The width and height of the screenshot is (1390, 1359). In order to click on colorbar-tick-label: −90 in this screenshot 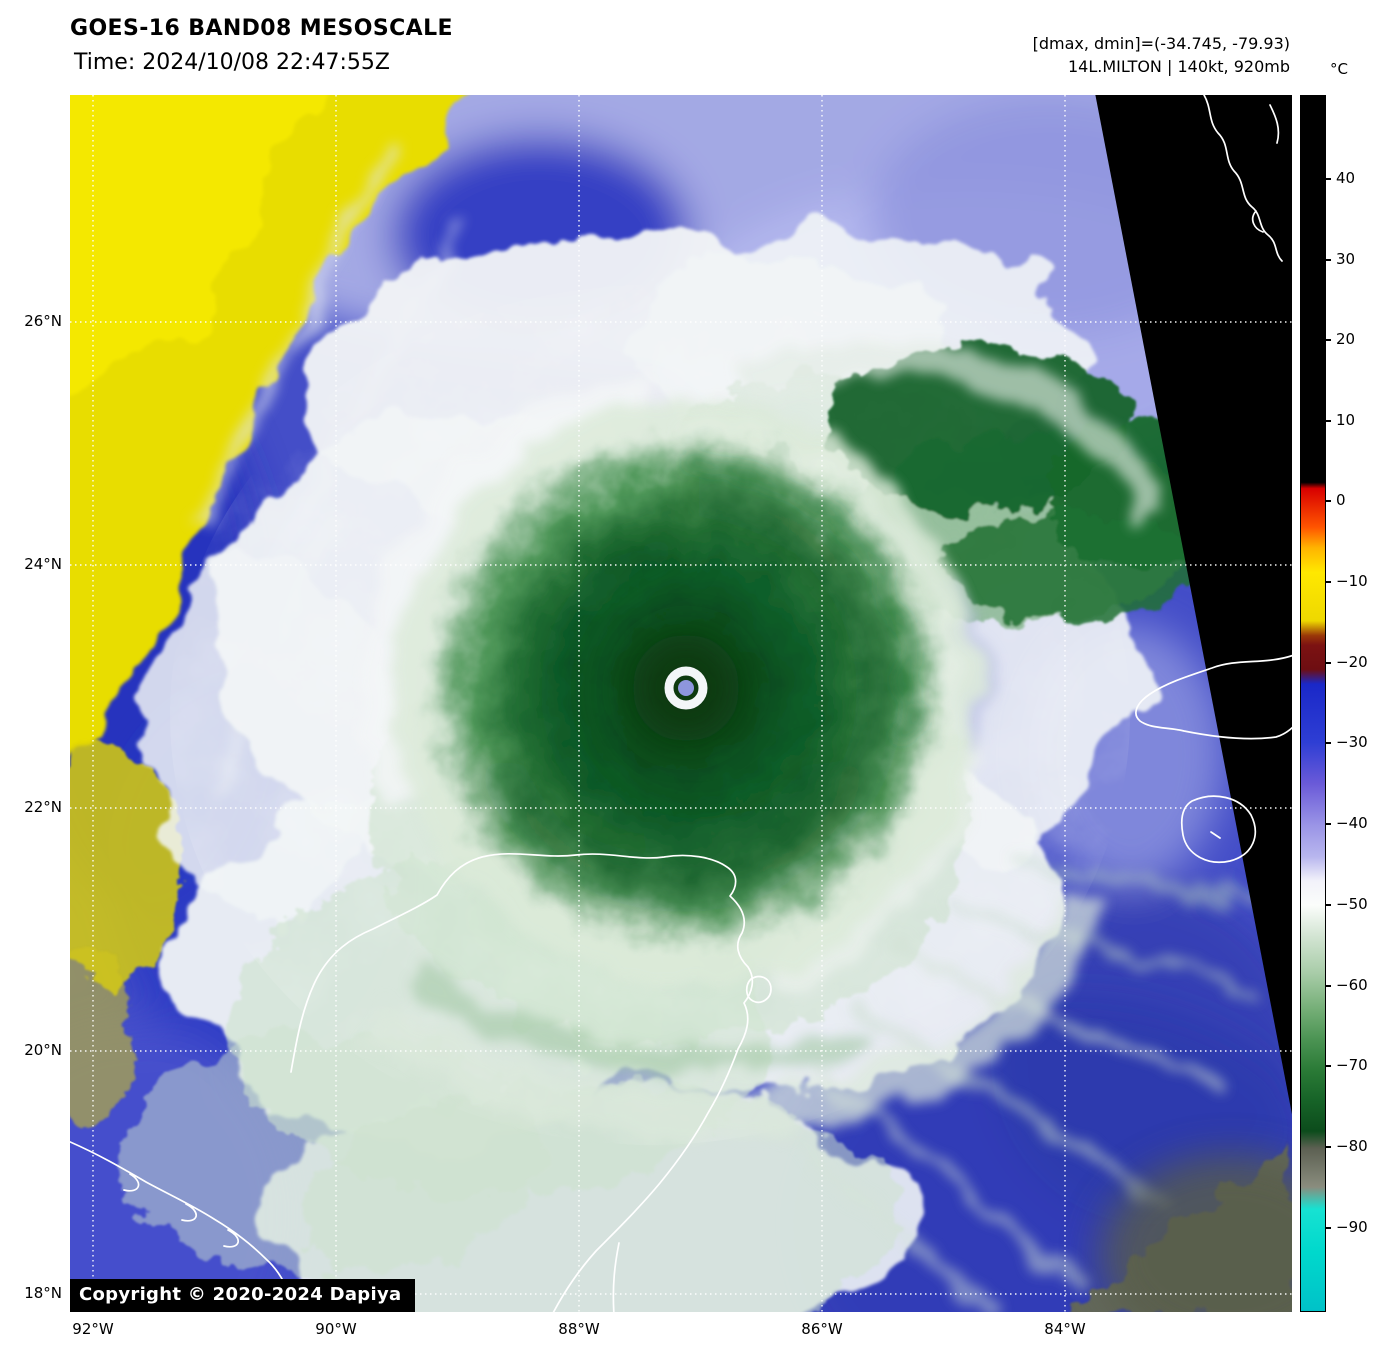, I will do `click(1346, 1227)`.